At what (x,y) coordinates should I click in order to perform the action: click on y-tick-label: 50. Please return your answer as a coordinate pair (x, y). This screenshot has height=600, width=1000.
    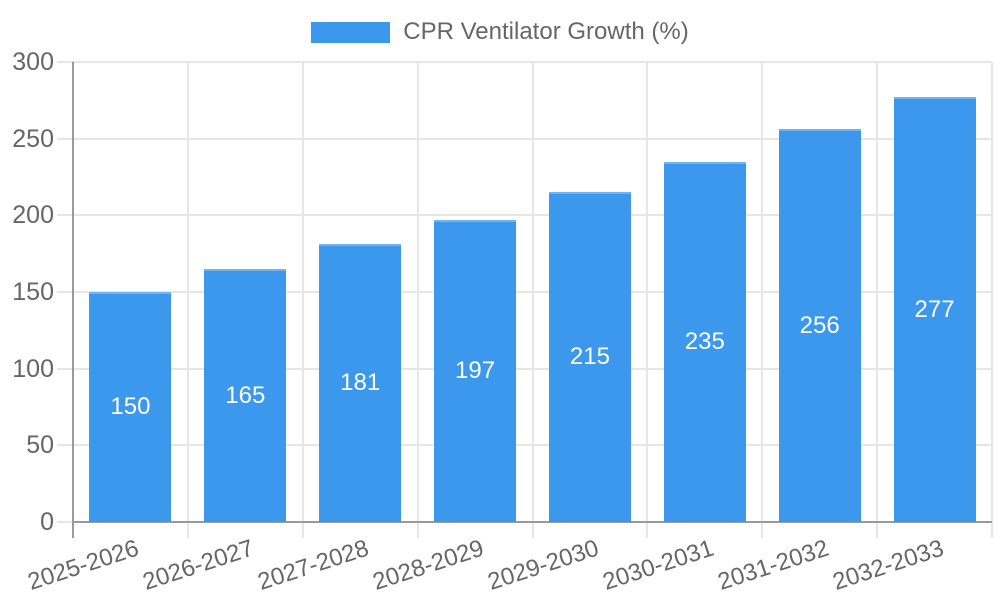
    Looking at the image, I should click on (40, 445).